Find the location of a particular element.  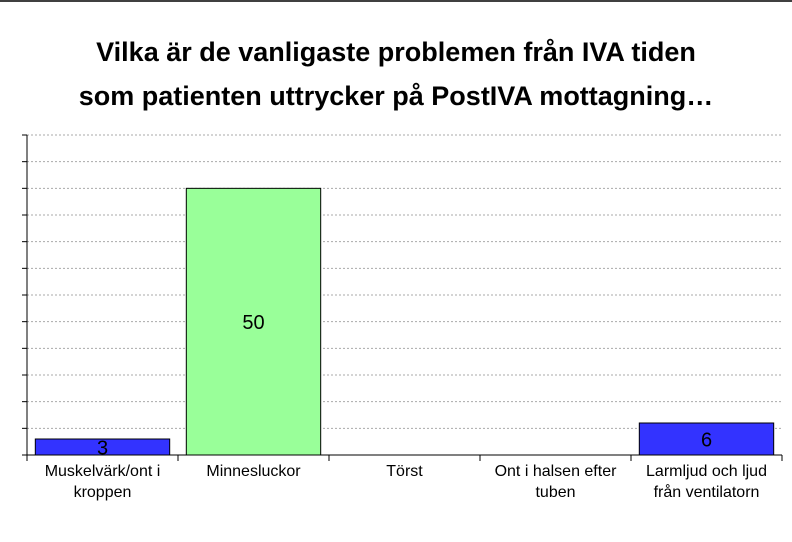

x-tick-label: Larmljud och ljud från ventilatorn is located at coordinates (706, 482).